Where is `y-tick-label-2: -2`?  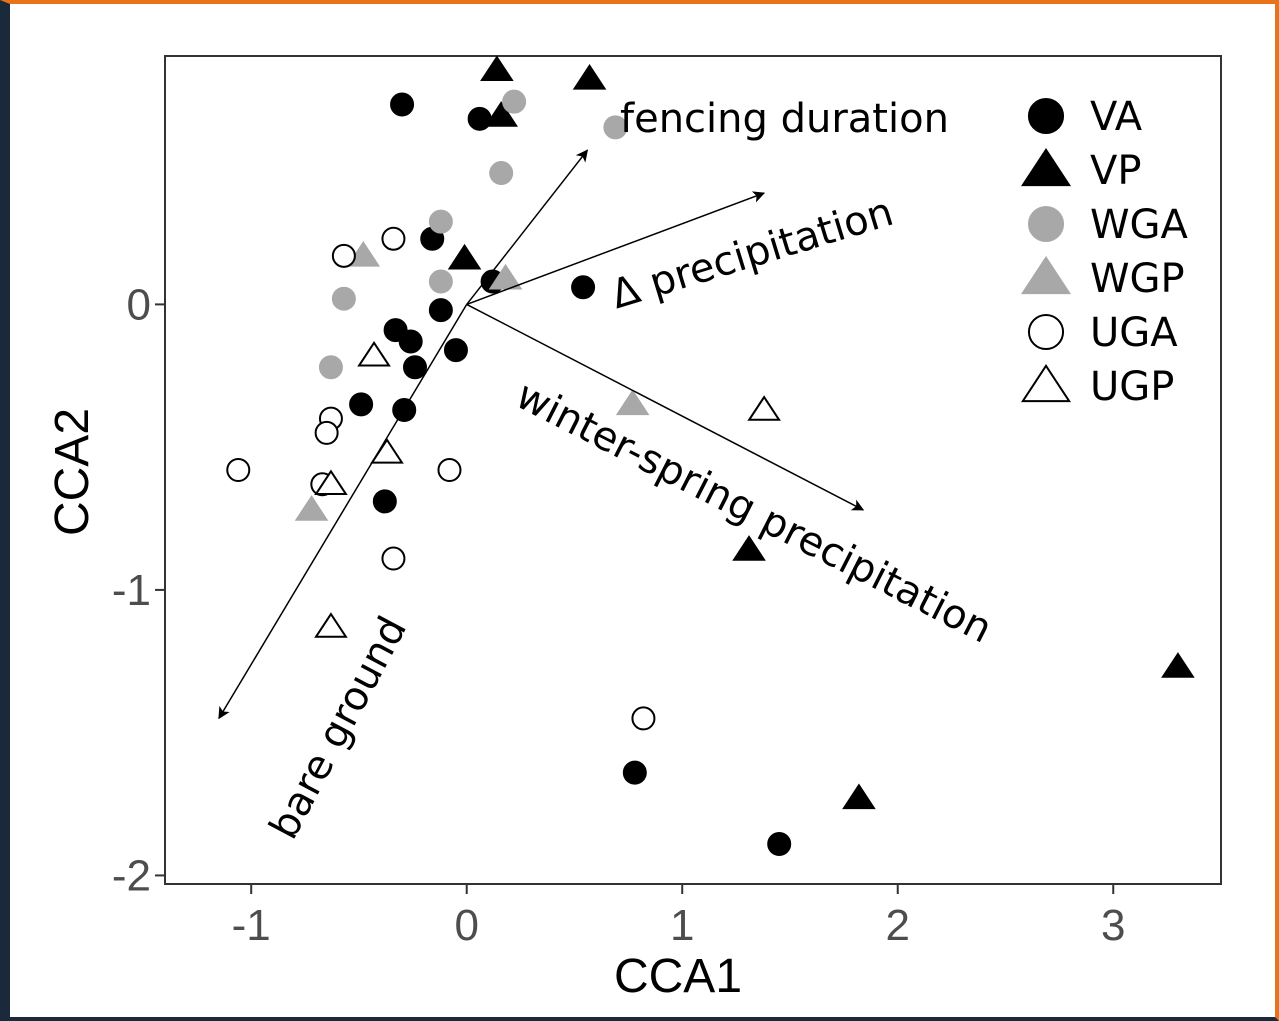 y-tick-label-2: -2 is located at coordinates (131, 875).